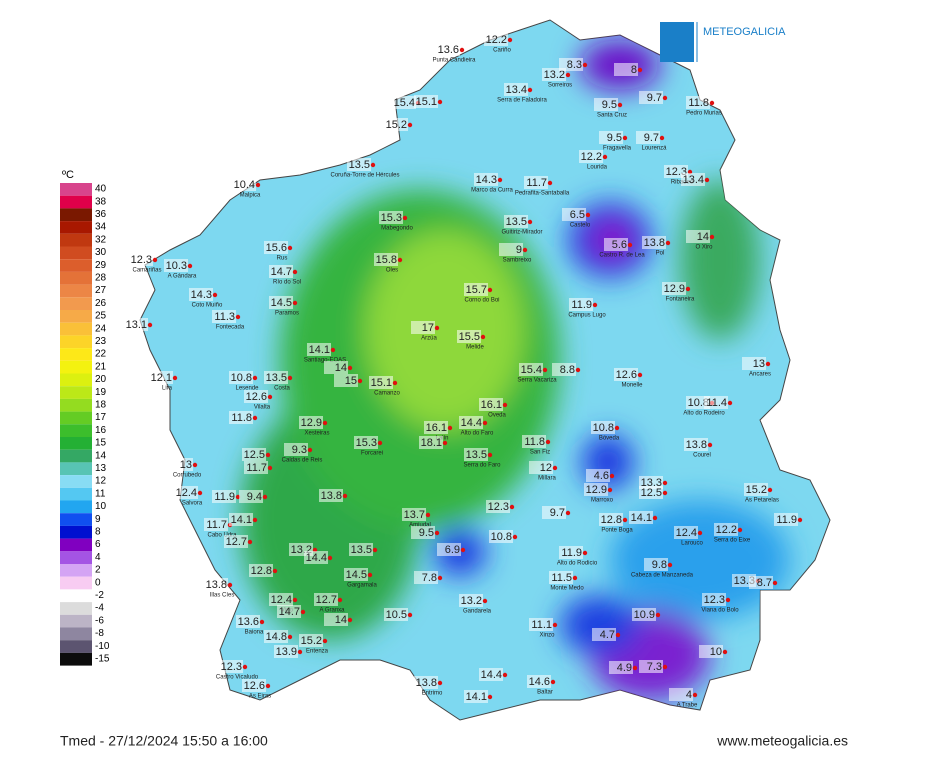 The width and height of the screenshot is (937, 757). I want to click on station-value: 13.2, so click(554, 75).